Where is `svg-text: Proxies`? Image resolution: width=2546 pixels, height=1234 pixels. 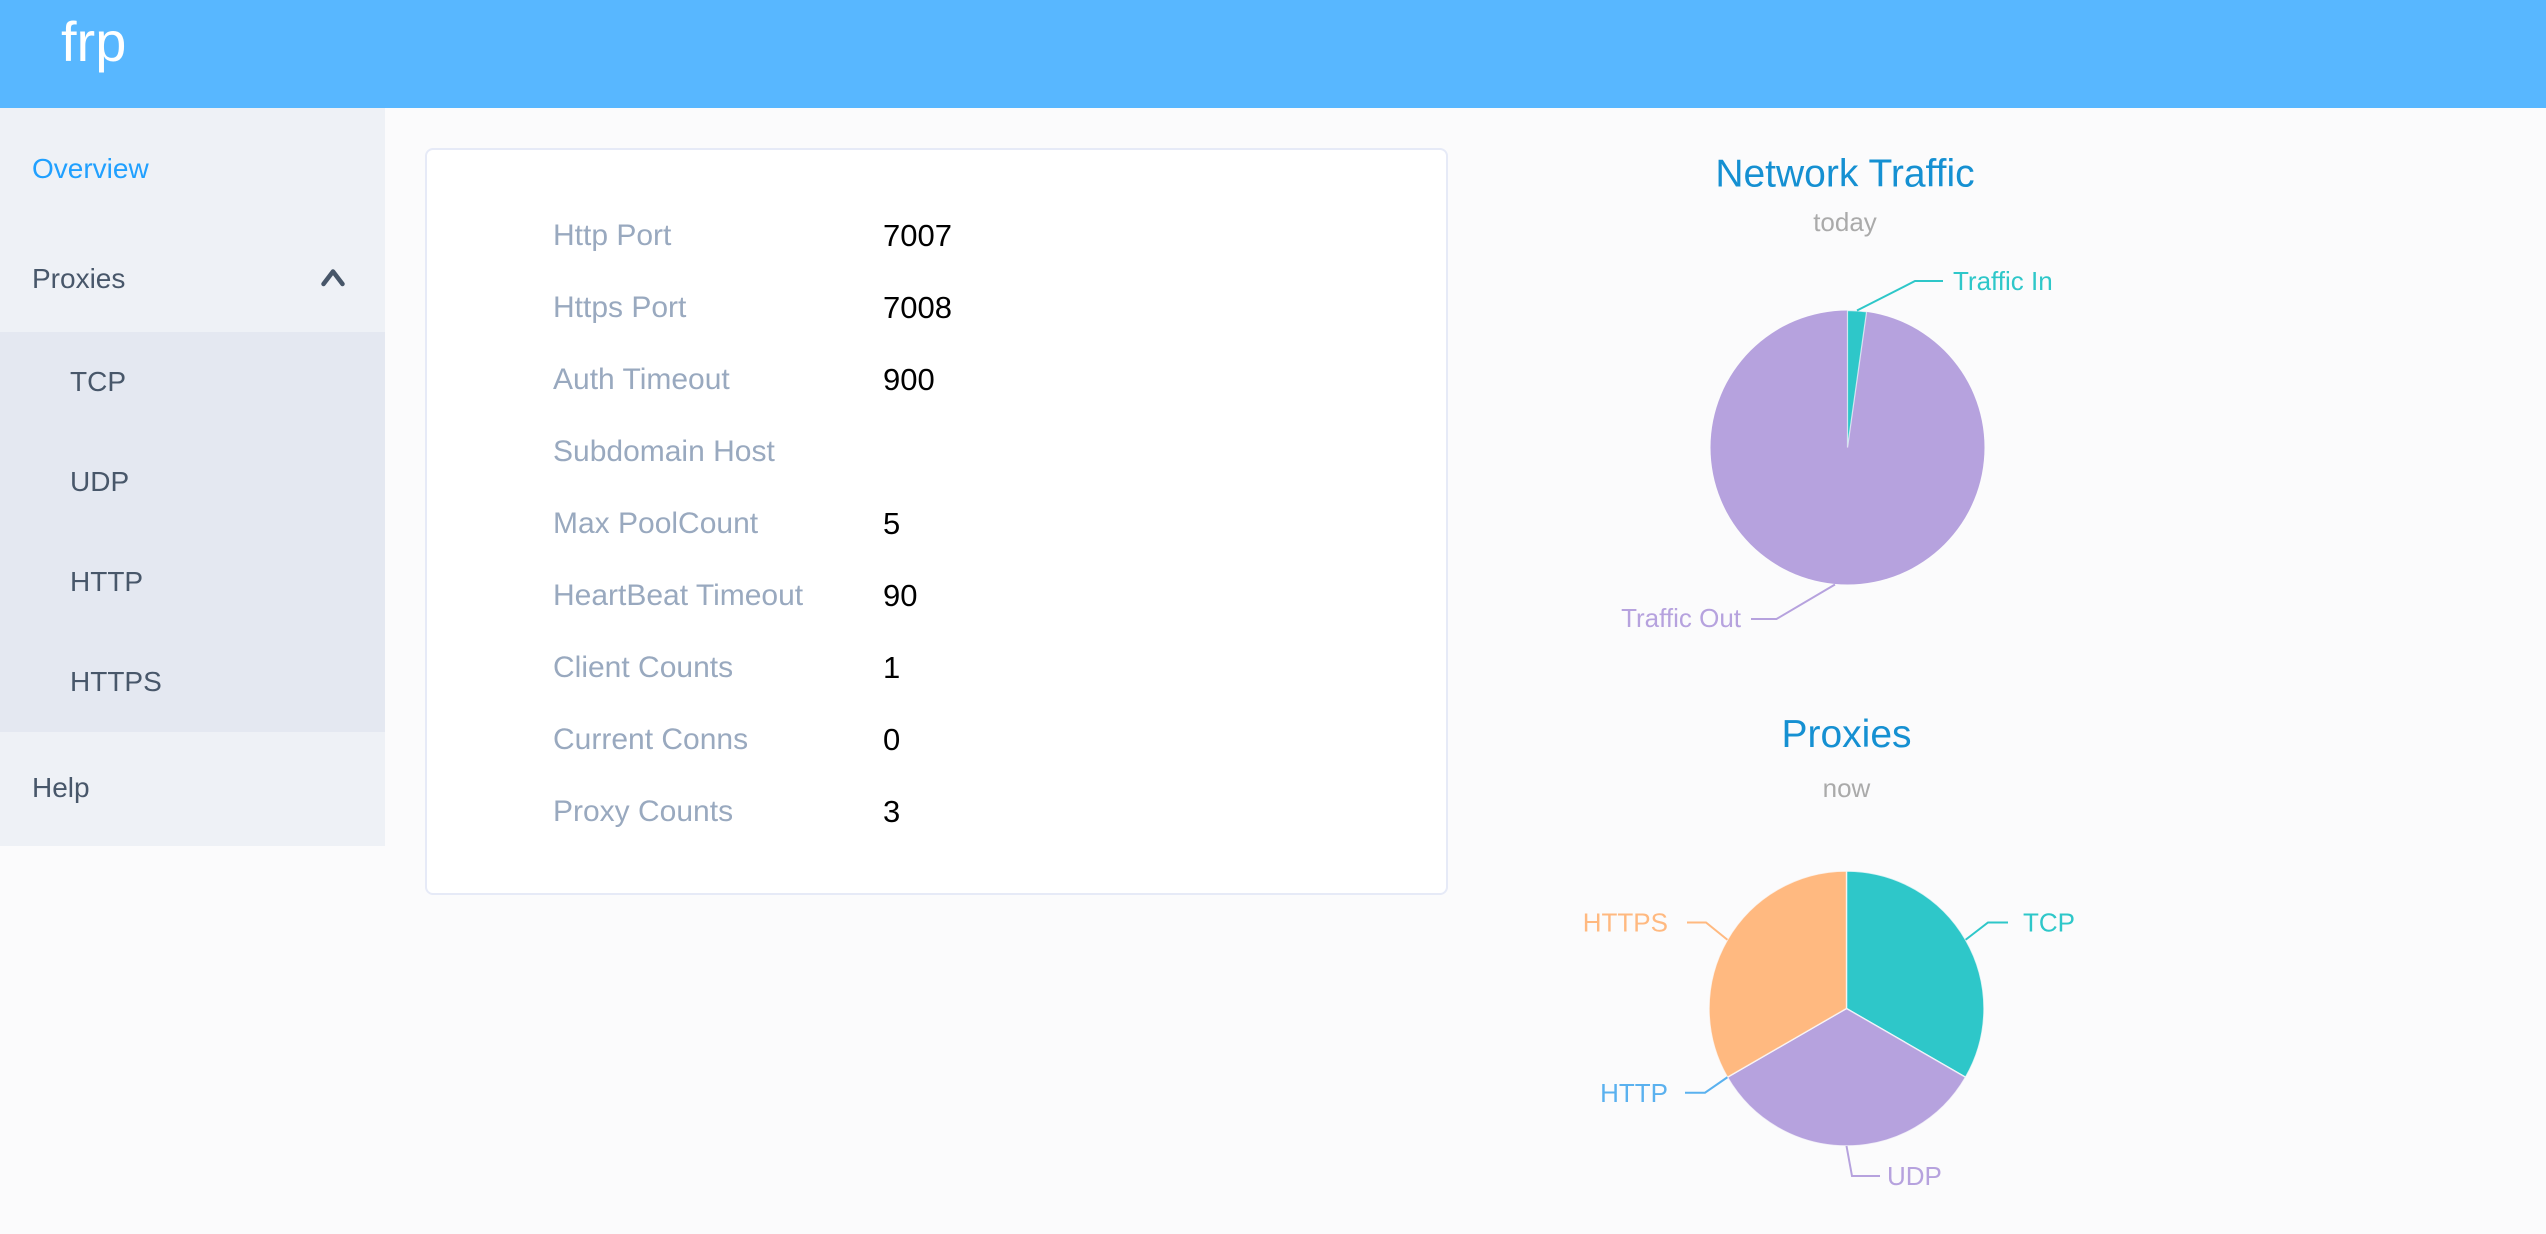
svg-text: Proxies is located at coordinates (1846, 734).